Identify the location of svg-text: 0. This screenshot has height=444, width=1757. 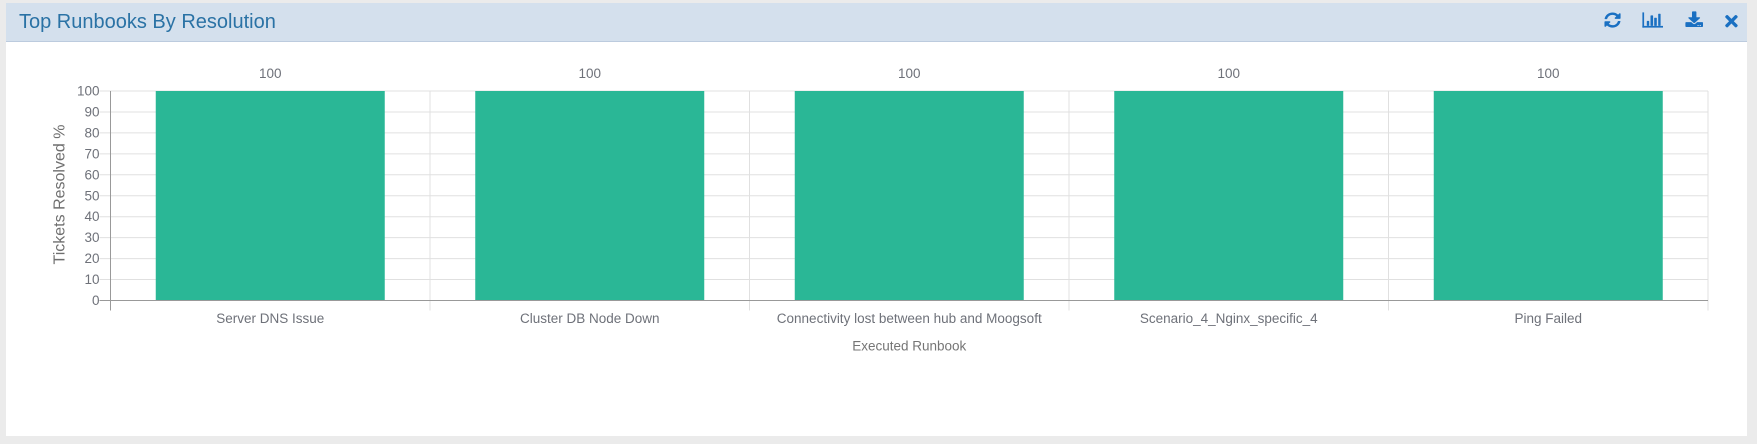
(96, 300).